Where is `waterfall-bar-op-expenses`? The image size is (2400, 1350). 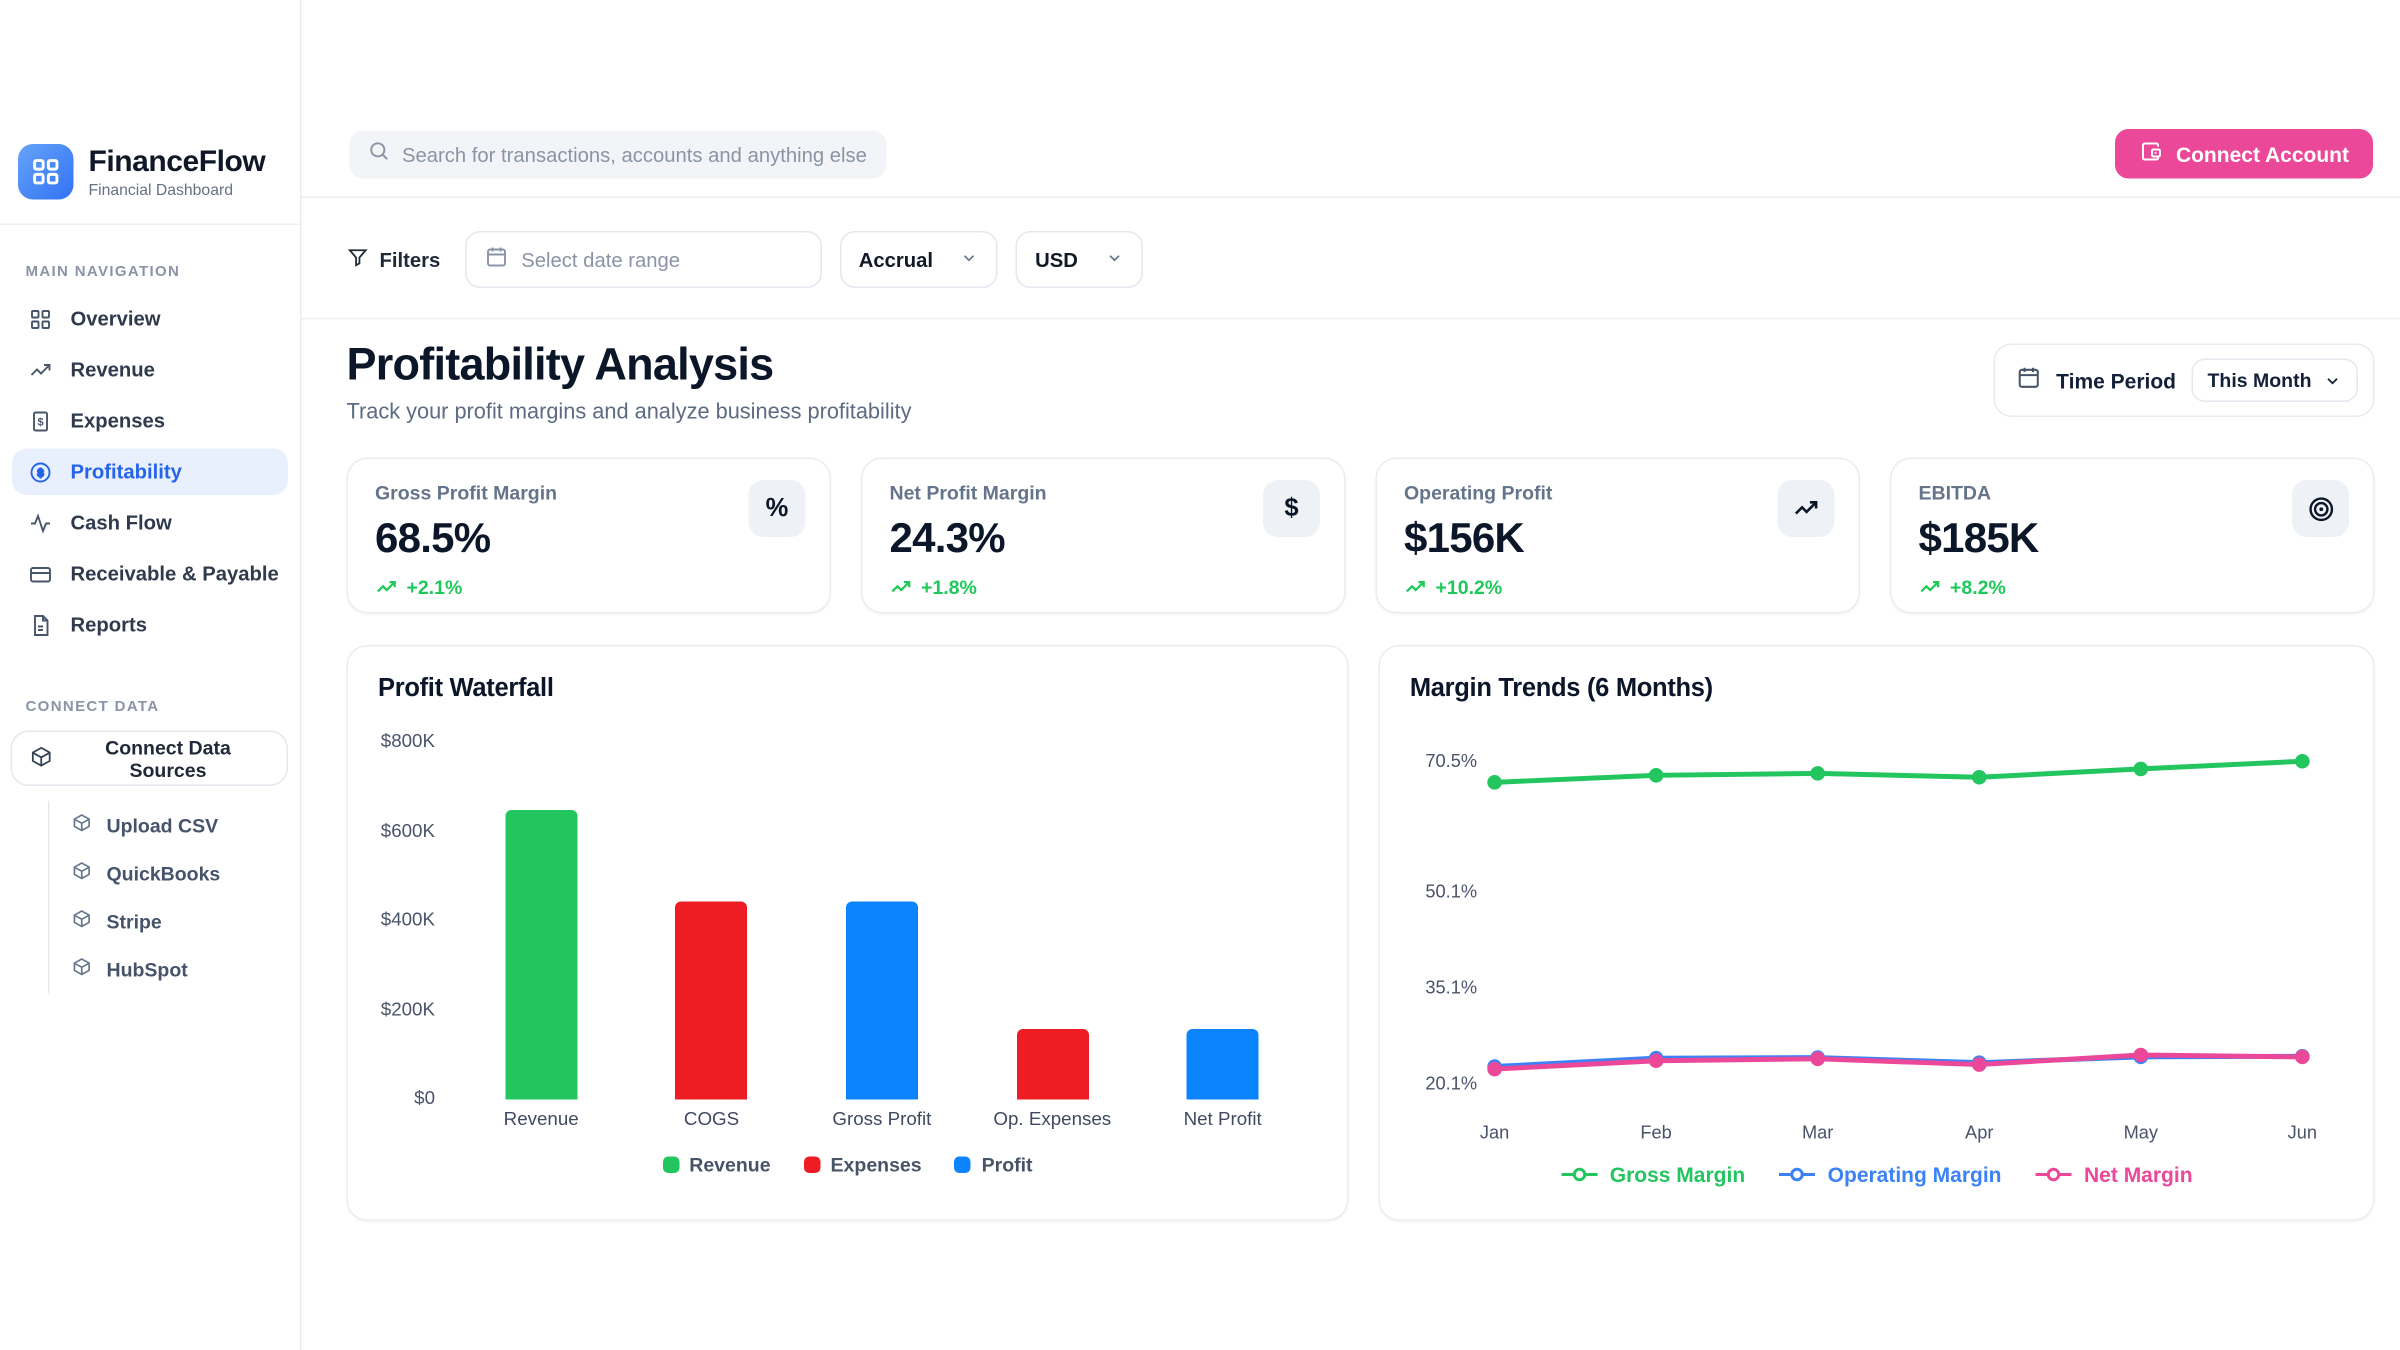
waterfall-bar-op-expenses is located at coordinates (1052, 1064).